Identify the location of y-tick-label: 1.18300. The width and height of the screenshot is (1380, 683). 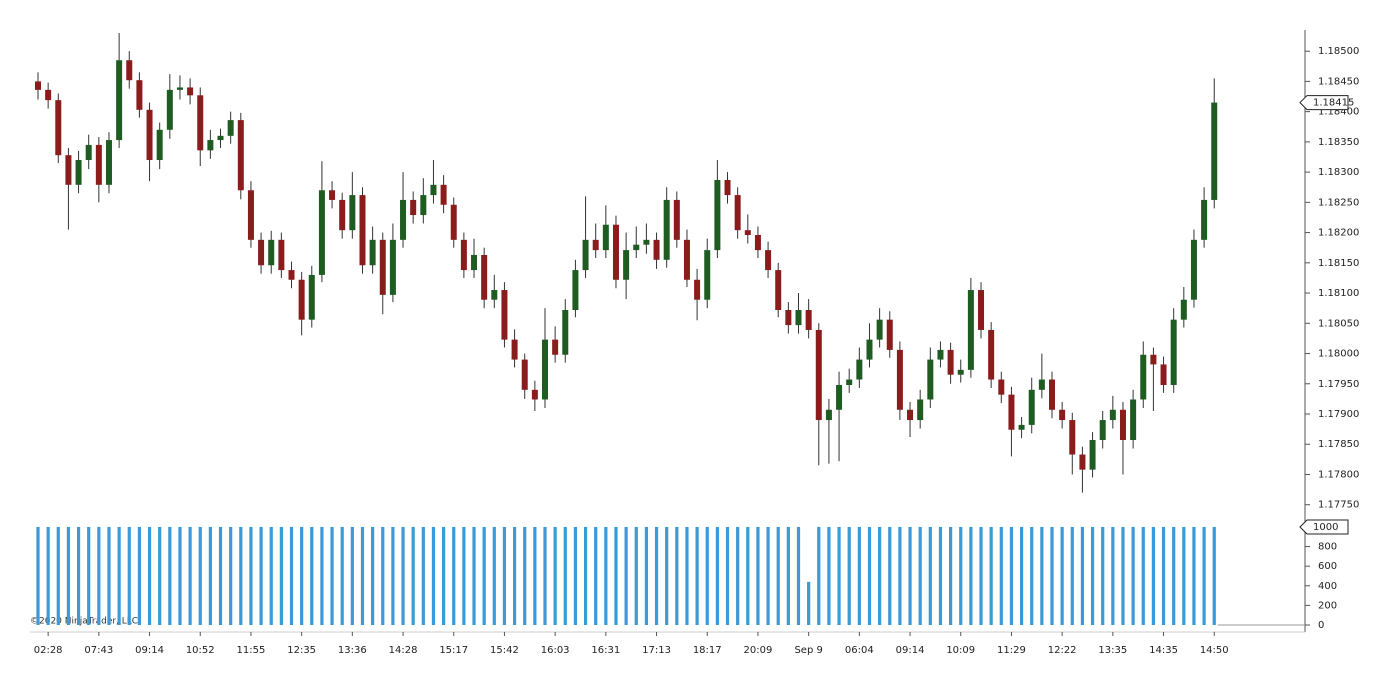
(1338, 172).